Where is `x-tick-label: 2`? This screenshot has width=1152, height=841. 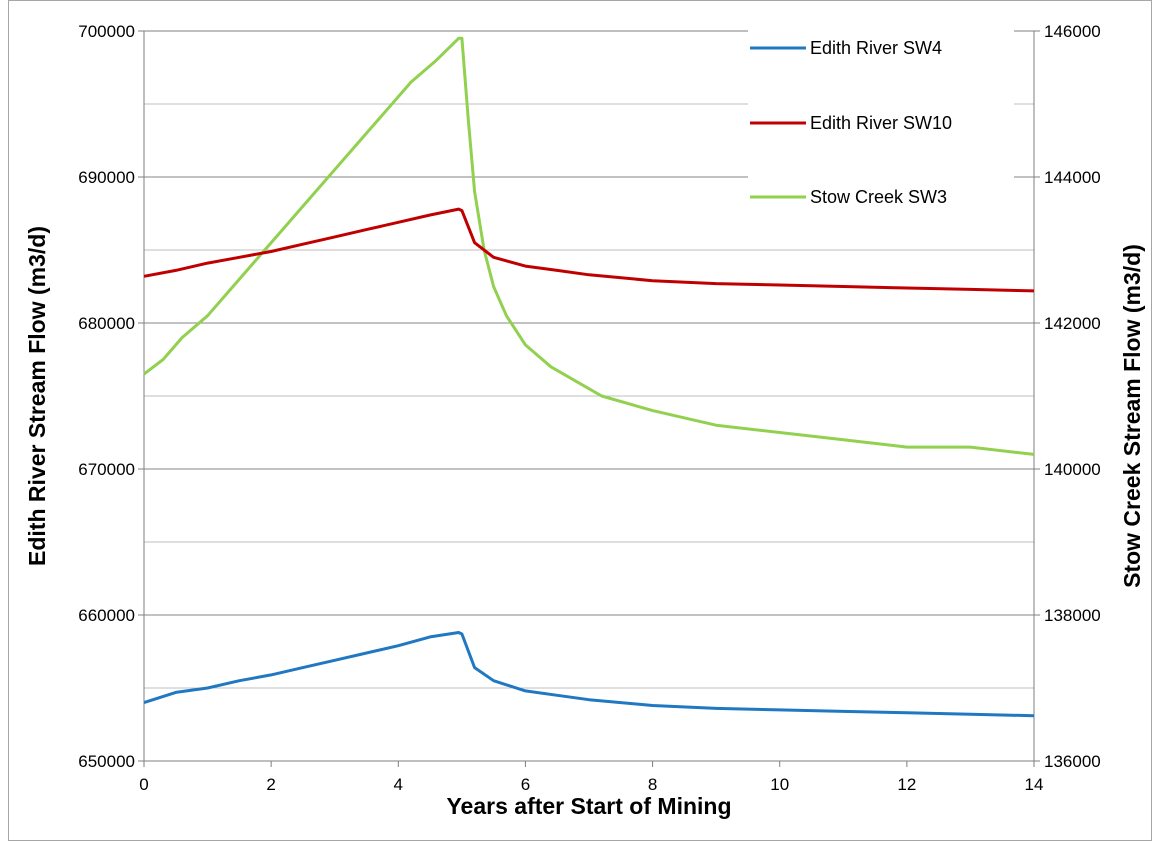 x-tick-label: 2 is located at coordinates (270, 784).